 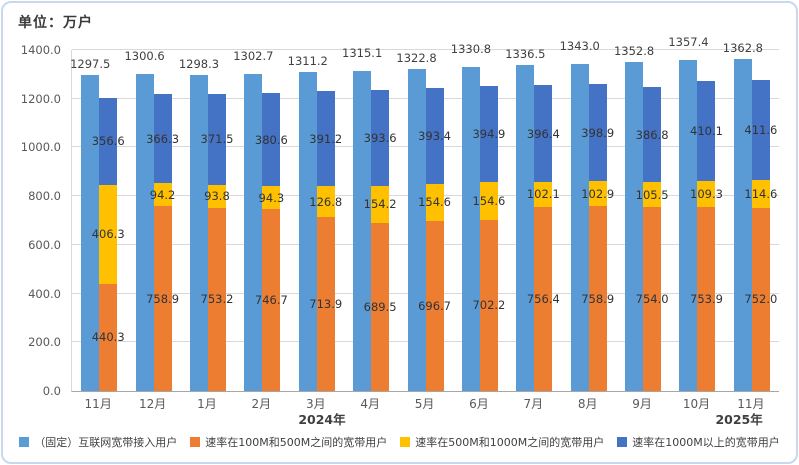 I want to click on segment-value-label: 440.3, so click(x=108, y=337).